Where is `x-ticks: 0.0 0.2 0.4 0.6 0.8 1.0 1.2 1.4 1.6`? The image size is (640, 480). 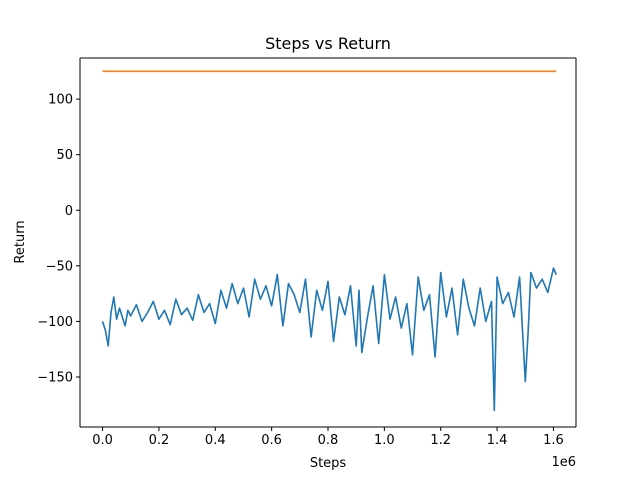 x-ticks: 0.0 0.2 0.4 0.6 0.8 1.0 1.2 1.4 1.6 is located at coordinates (328, 437).